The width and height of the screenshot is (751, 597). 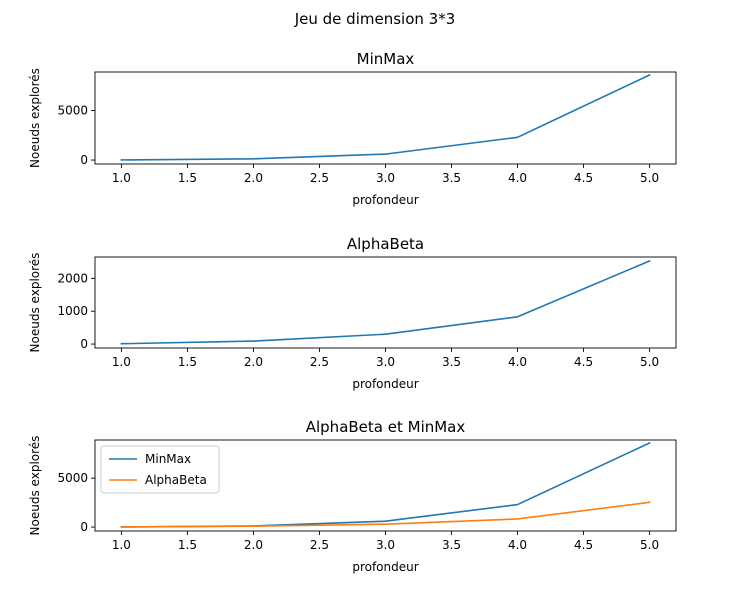 What do you see at coordinates (168, 459) in the screenshot?
I see `legend-label-minmax: MinMax` at bounding box center [168, 459].